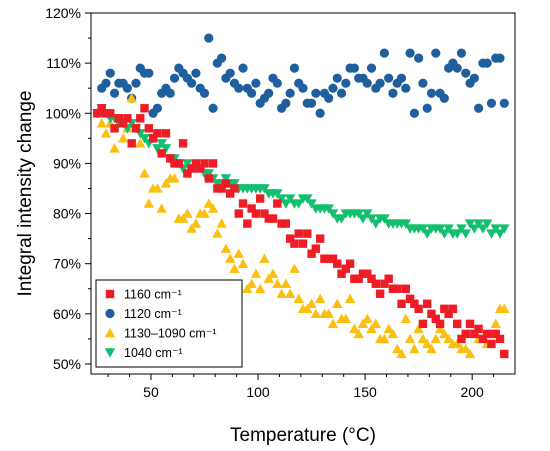 This screenshot has height=451, width=550. What do you see at coordinates (67, 314) in the screenshot?
I see `y-tick-label: 60%` at bounding box center [67, 314].